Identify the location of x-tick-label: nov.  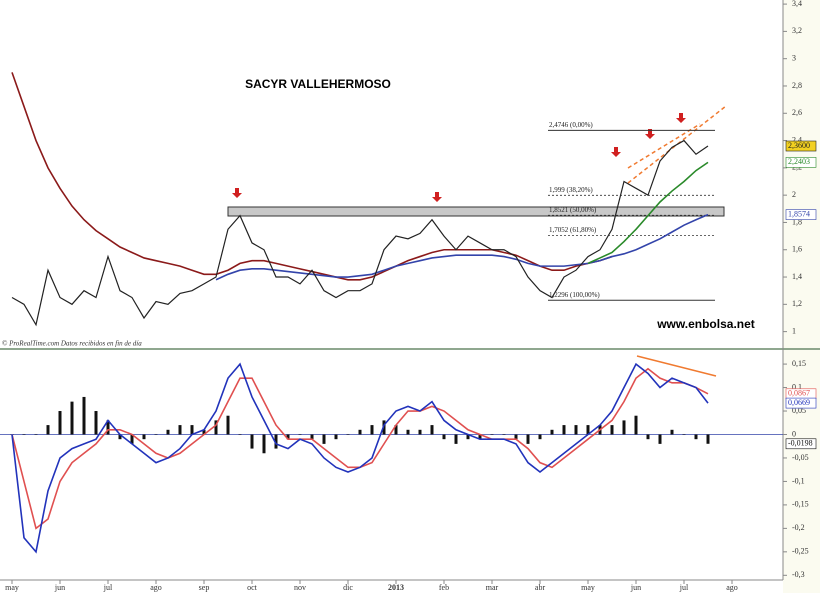
(300, 587).